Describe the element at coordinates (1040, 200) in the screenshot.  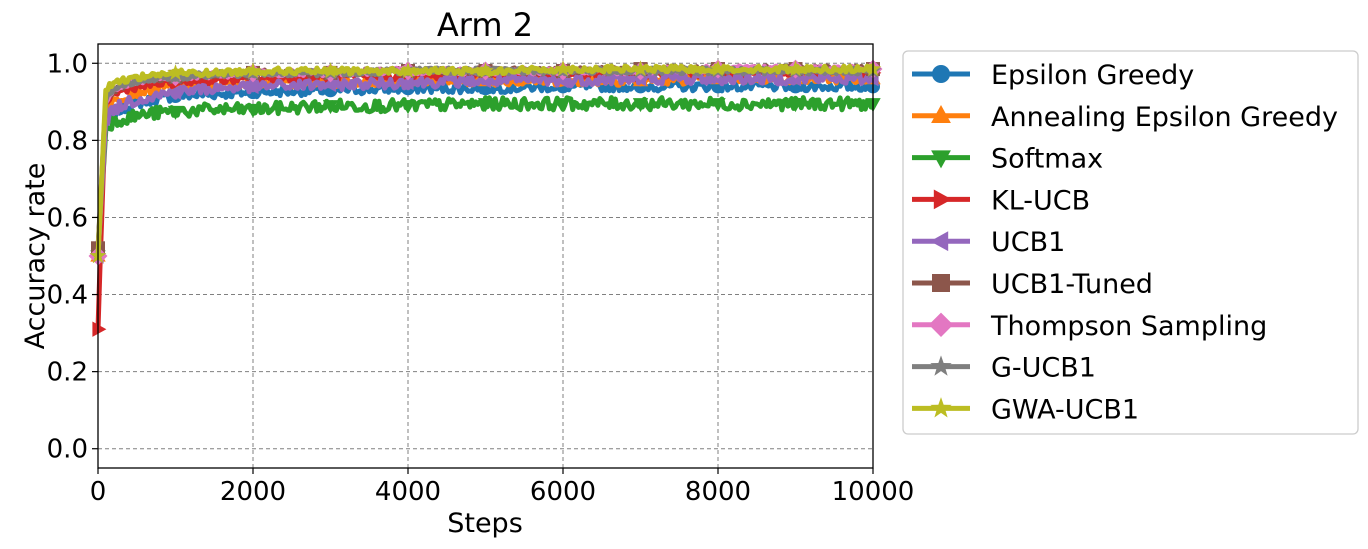
I see `legend-label: KL-UCB` at that location.